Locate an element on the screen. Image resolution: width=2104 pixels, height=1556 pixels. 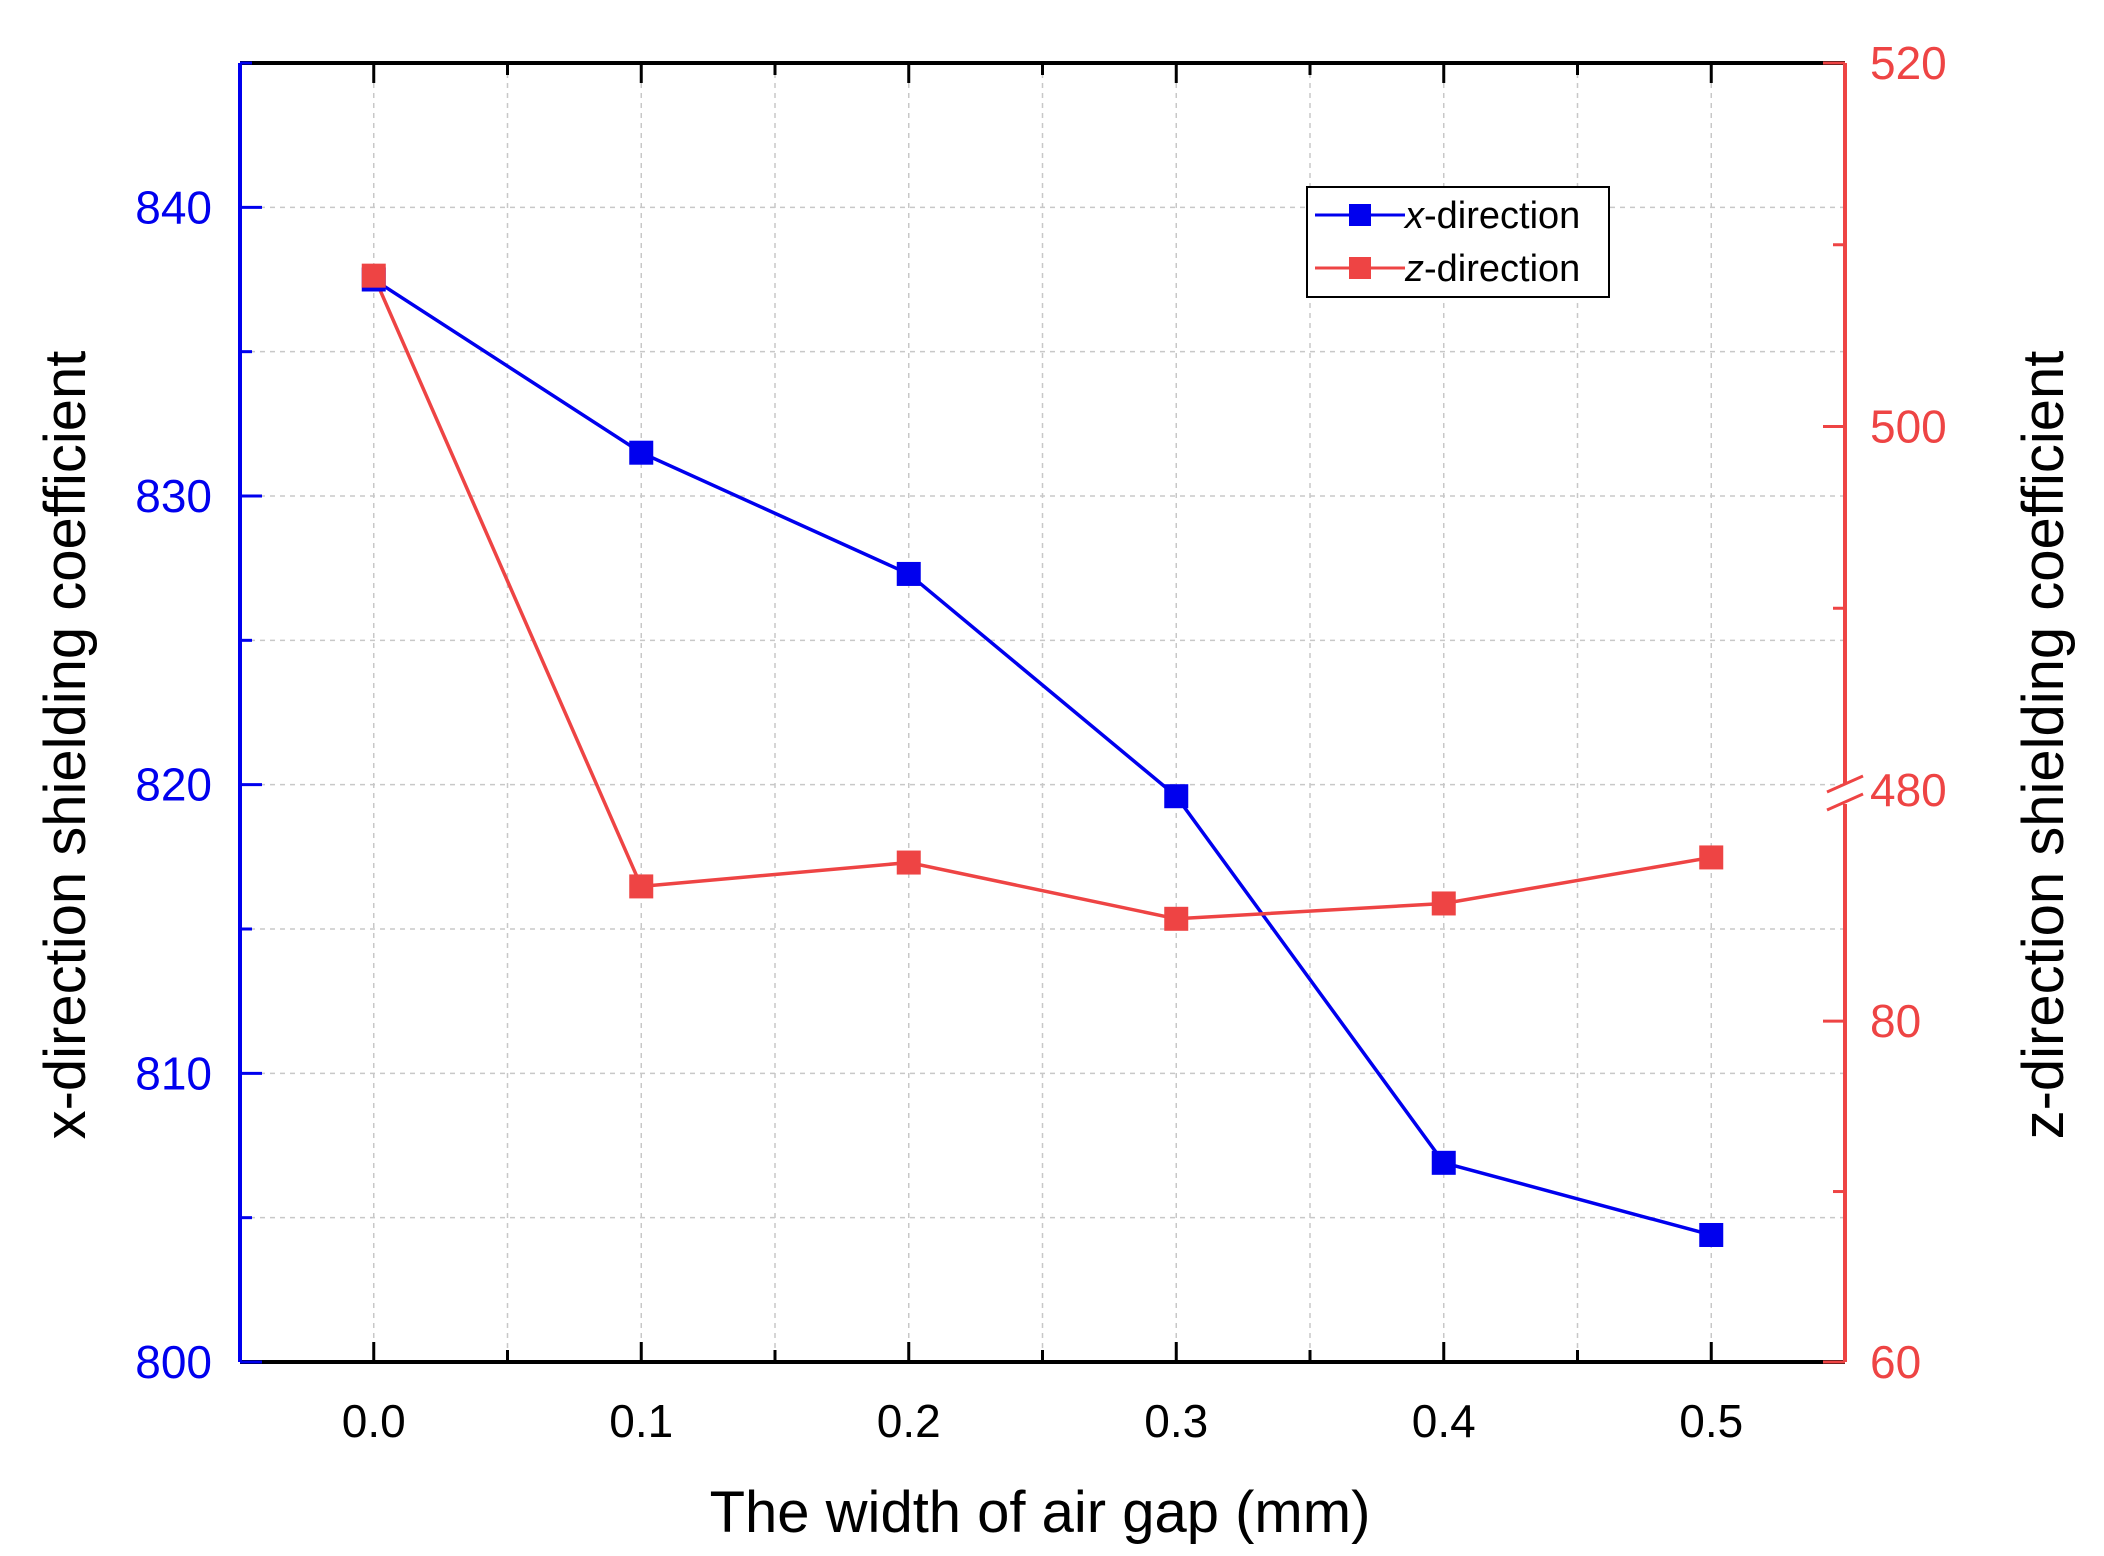
legend-marker-x is located at coordinates (1360, 215).